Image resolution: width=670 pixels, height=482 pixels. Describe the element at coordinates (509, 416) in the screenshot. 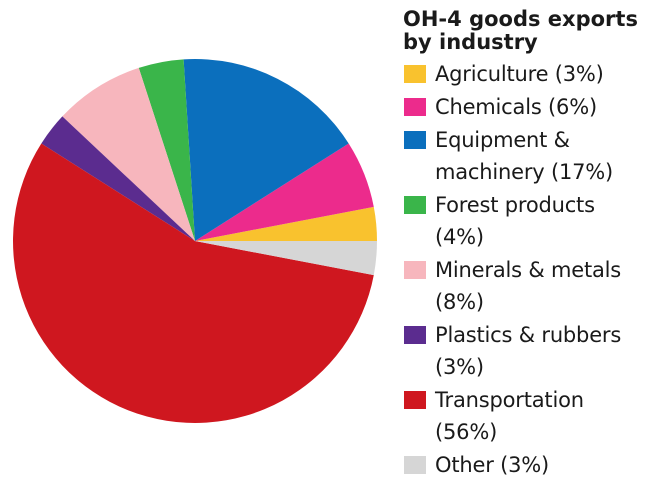

I see `legend-label-6: Transportation (56%)` at that location.